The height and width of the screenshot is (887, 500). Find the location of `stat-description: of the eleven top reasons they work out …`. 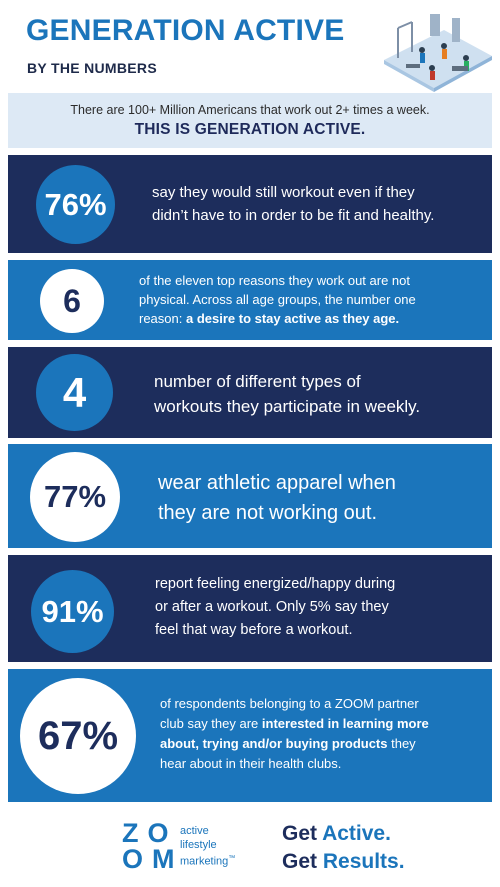

stat-description: of the eleven top reasons they work out … is located at coordinates (277, 299).